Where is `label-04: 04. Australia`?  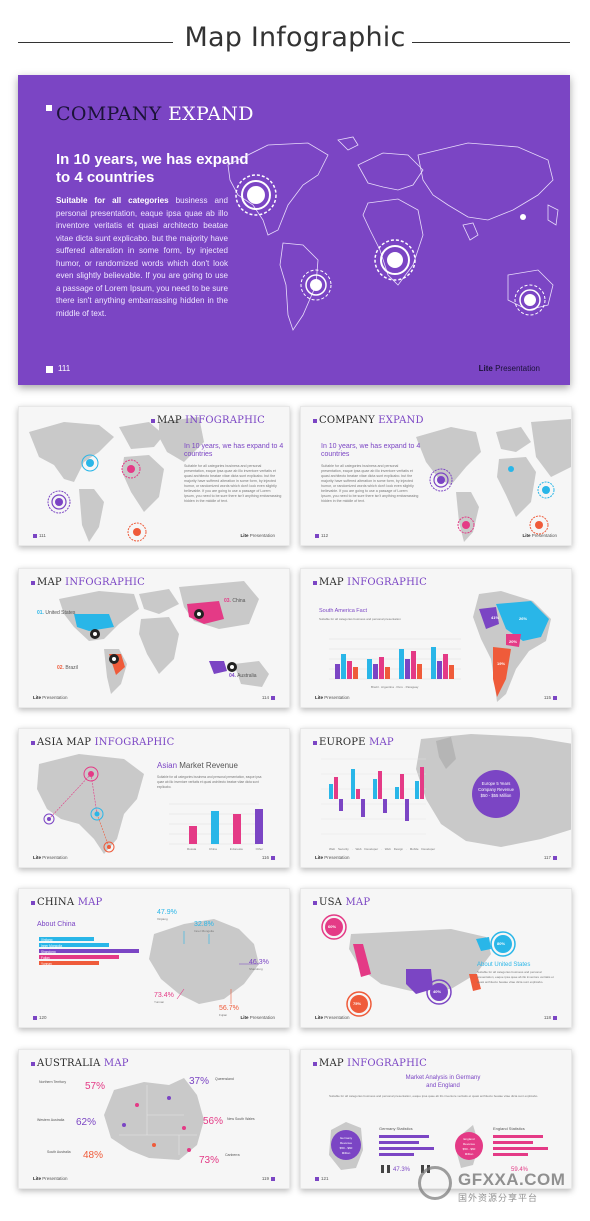 label-04: 04. Australia is located at coordinates (243, 676).